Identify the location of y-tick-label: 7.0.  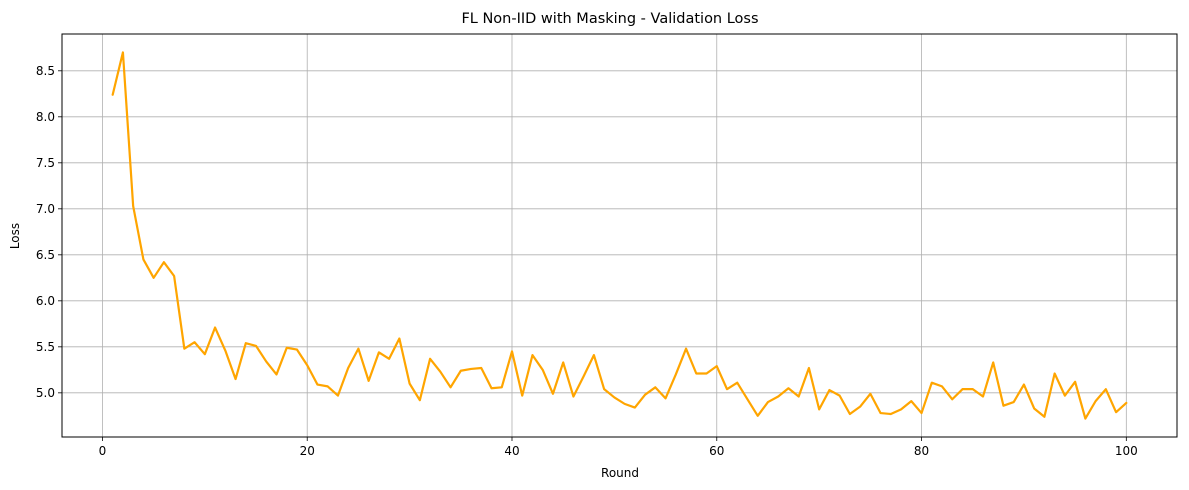
(45, 209).